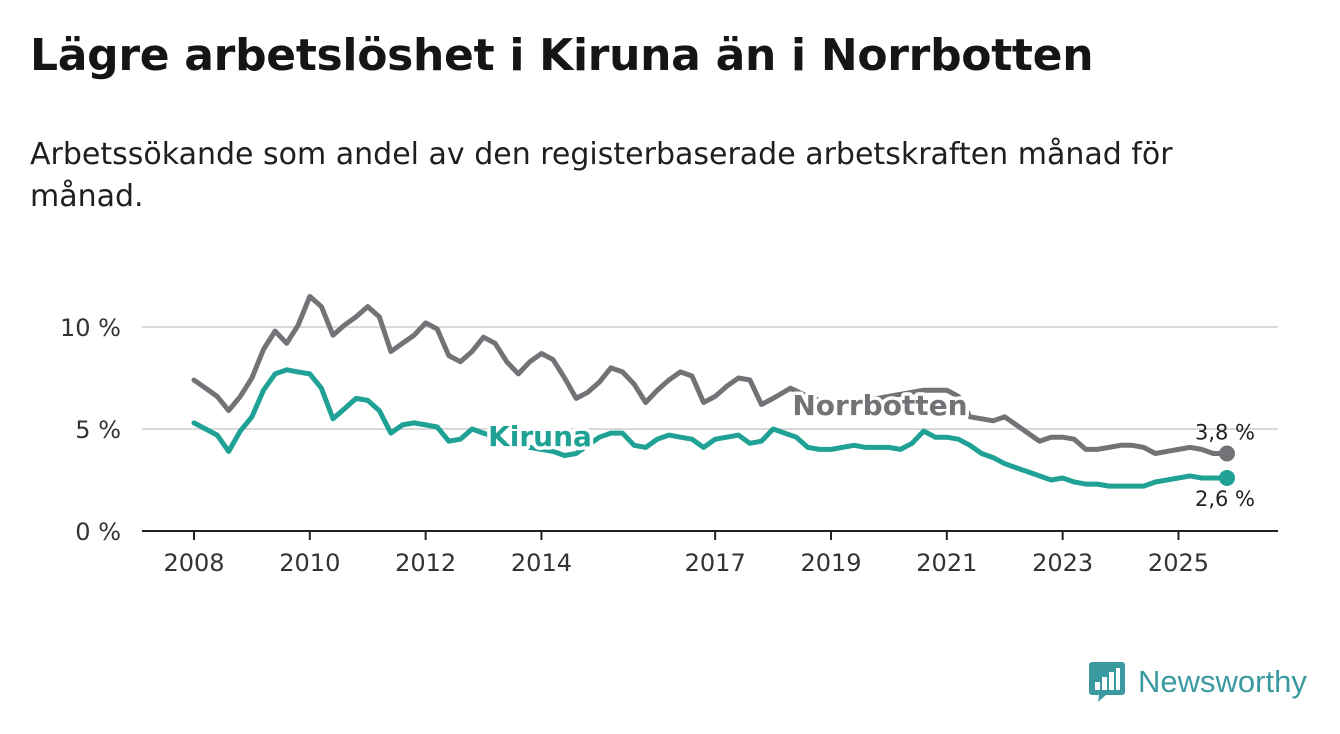 The width and height of the screenshot is (1340, 734). I want to click on newsworthy-logo: Newsworthy, so click(1197, 682).